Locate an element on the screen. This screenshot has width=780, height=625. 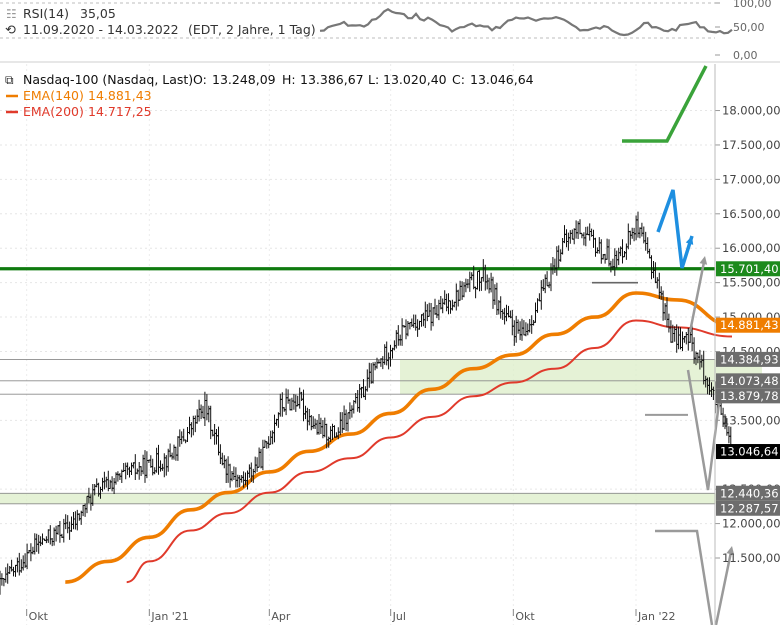
y-tick-label-9: 17.000,00 is located at coordinates (751, 179).